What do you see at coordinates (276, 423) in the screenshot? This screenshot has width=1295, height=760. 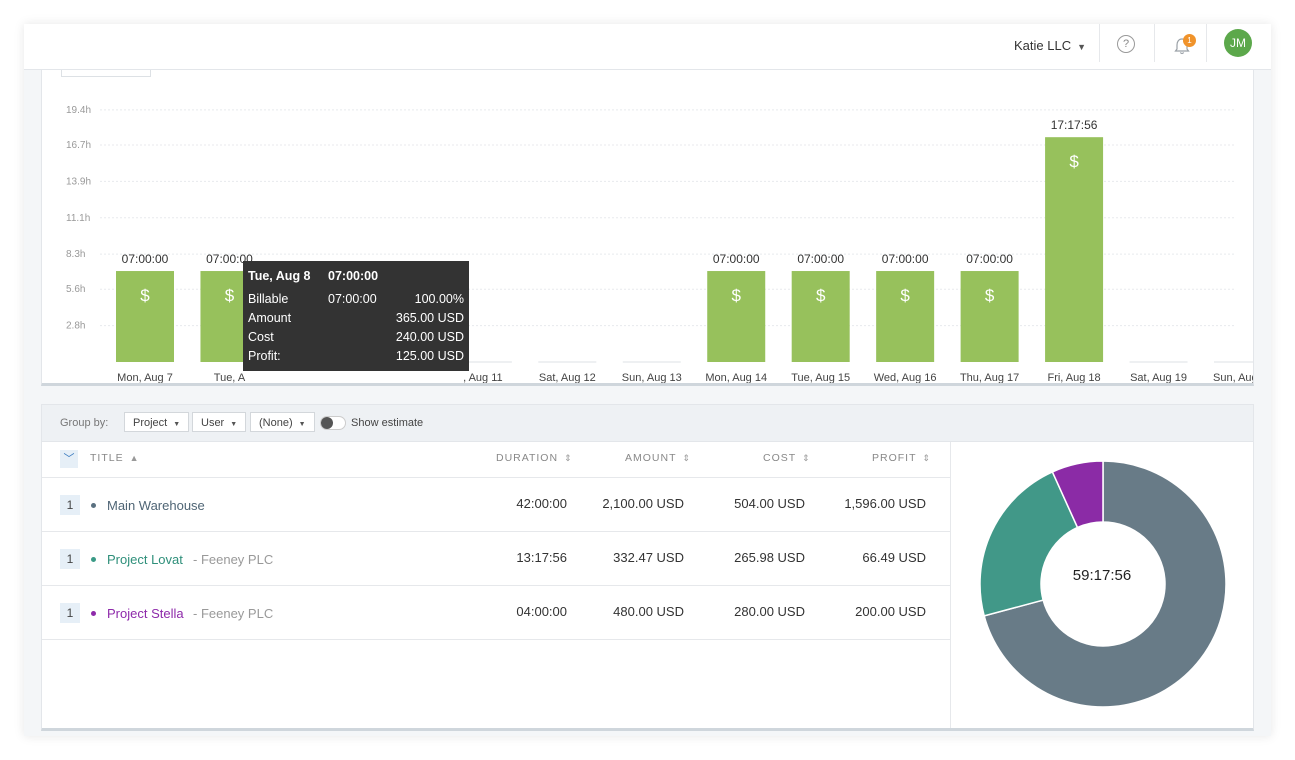 I see `select-value: (None)` at bounding box center [276, 423].